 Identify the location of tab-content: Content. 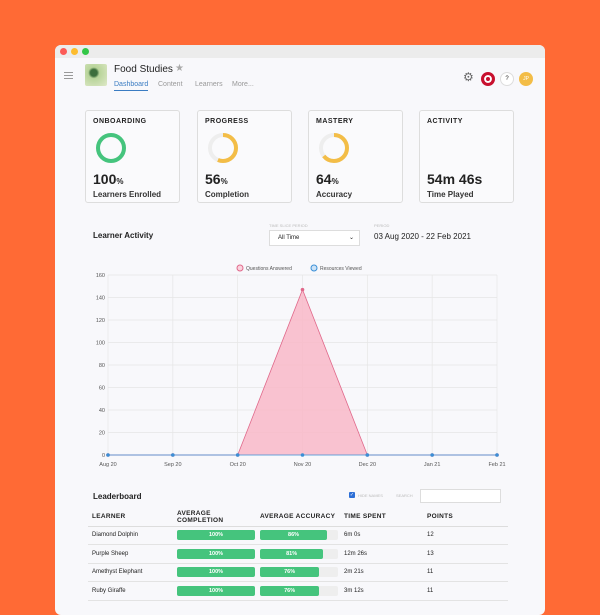
(170, 84).